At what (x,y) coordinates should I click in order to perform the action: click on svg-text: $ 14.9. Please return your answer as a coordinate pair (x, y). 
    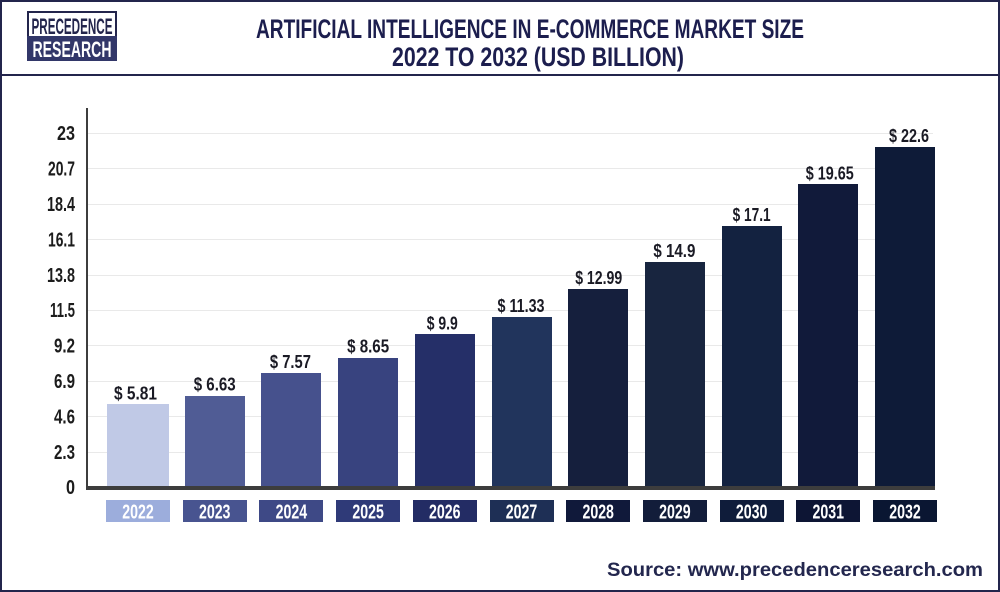
    Looking at the image, I should click on (674, 251).